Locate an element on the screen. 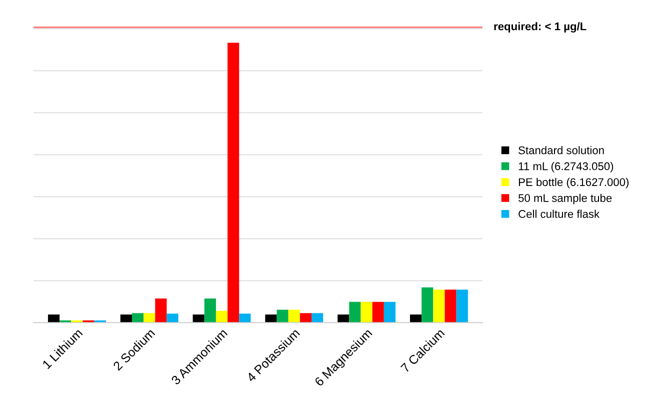  legend-label: 50 mL sample tube is located at coordinates (565, 199).